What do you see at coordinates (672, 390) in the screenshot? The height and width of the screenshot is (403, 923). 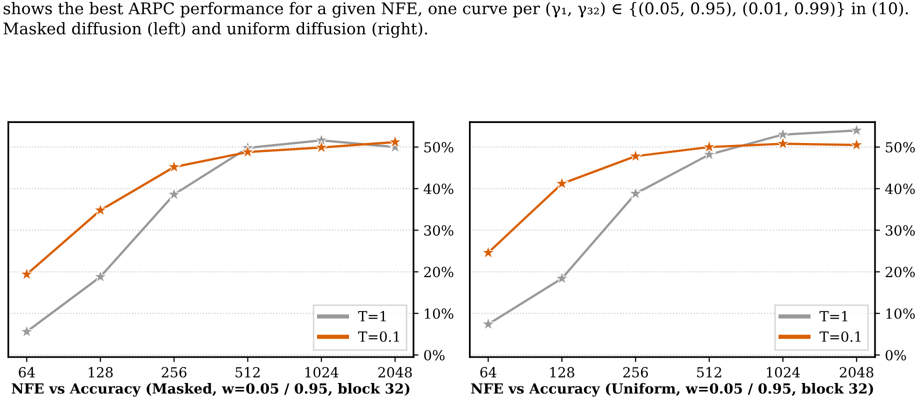 I see `x-axis-title: NFE vs Accuracy (Uniform, w=0.05 / 0.95, block 32)` at bounding box center [672, 390].